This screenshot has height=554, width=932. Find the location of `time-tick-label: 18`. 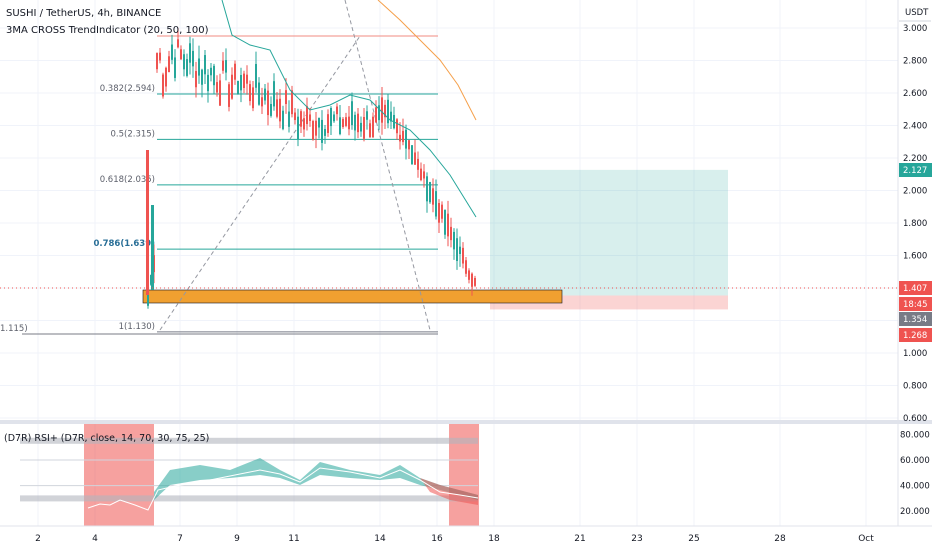

time-tick-label: 18 is located at coordinates (494, 539).